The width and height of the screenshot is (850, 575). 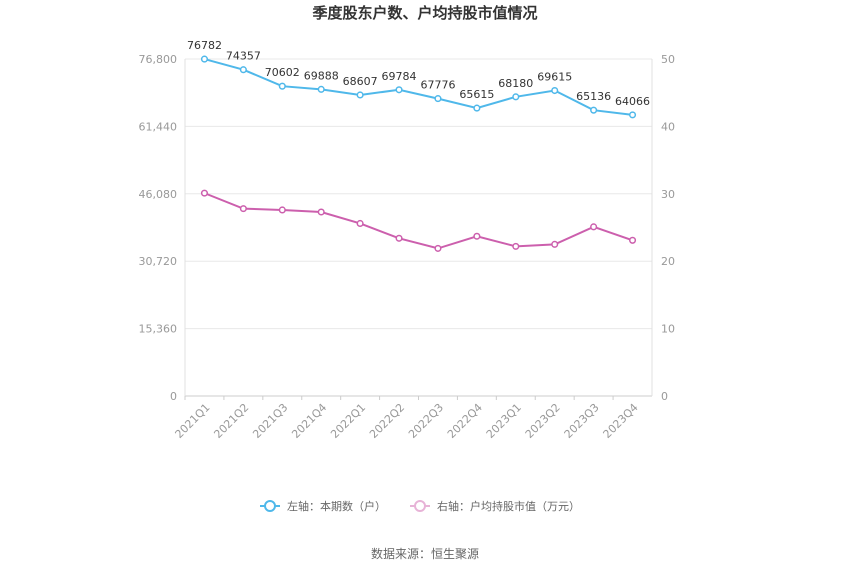 What do you see at coordinates (476, 94) in the screenshot?
I see `data-label: 65615` at bounding box center [476, 94].